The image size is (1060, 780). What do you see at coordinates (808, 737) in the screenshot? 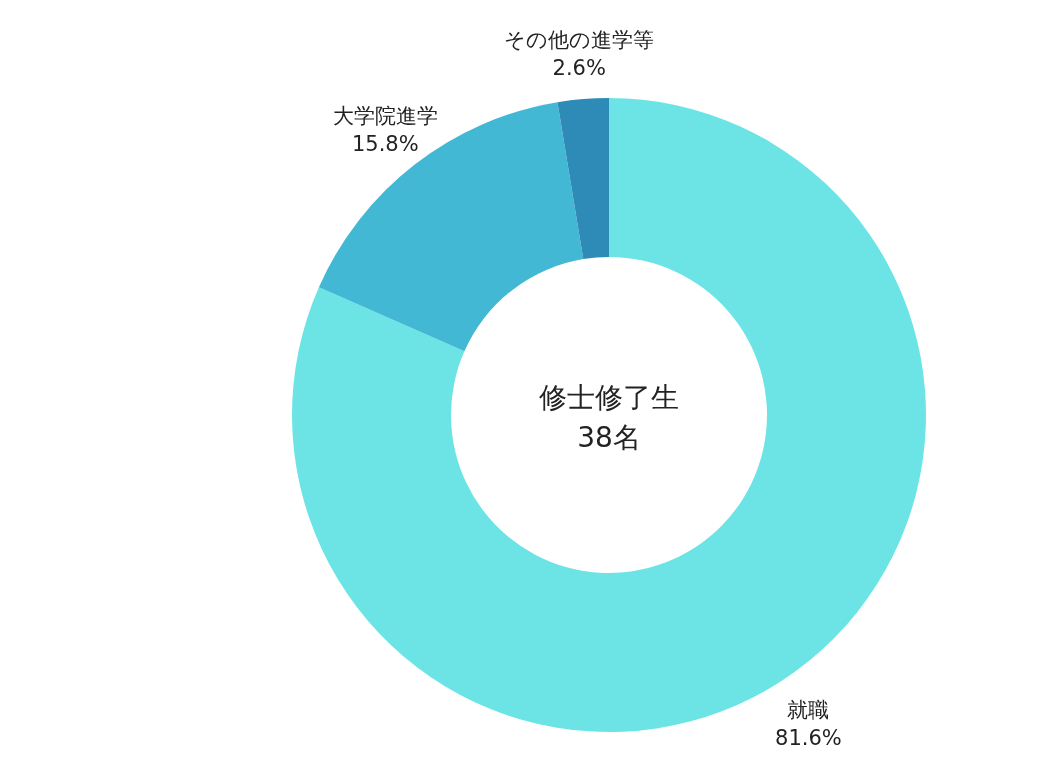
I see `data-label: 81.6%` at bounding box center [808, 737].